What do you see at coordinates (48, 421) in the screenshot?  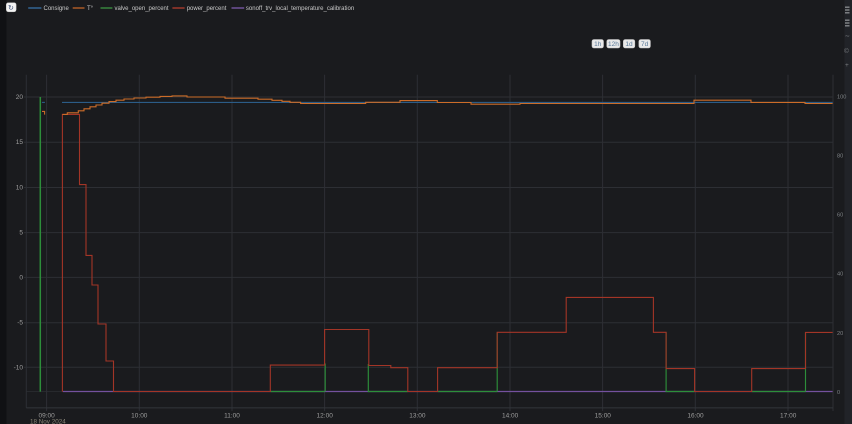 I see `svg-text: 18 Nov 2024` at bounding box center [48, 421].